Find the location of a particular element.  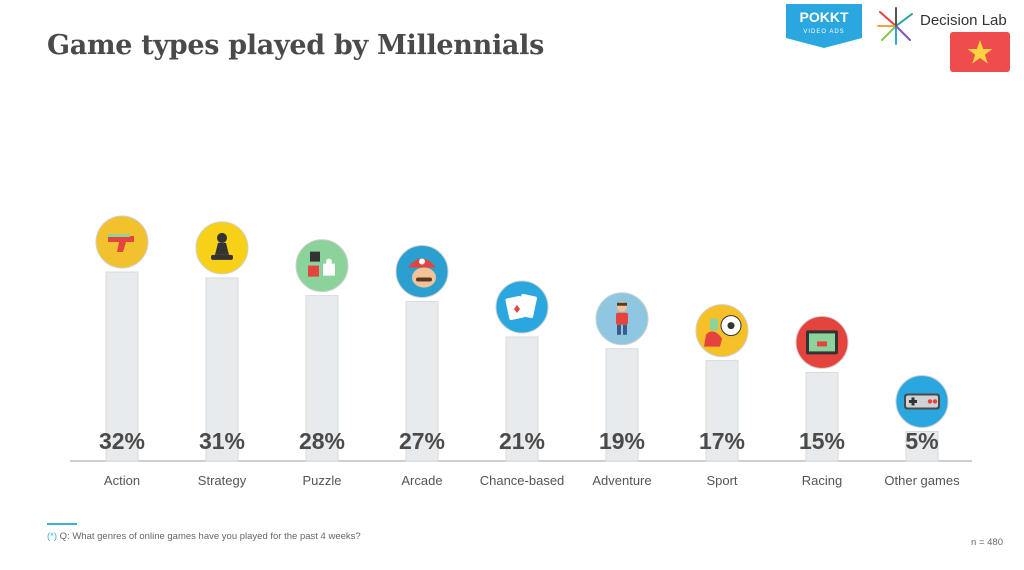

pistol-icon is located at coordinates (122, 242).